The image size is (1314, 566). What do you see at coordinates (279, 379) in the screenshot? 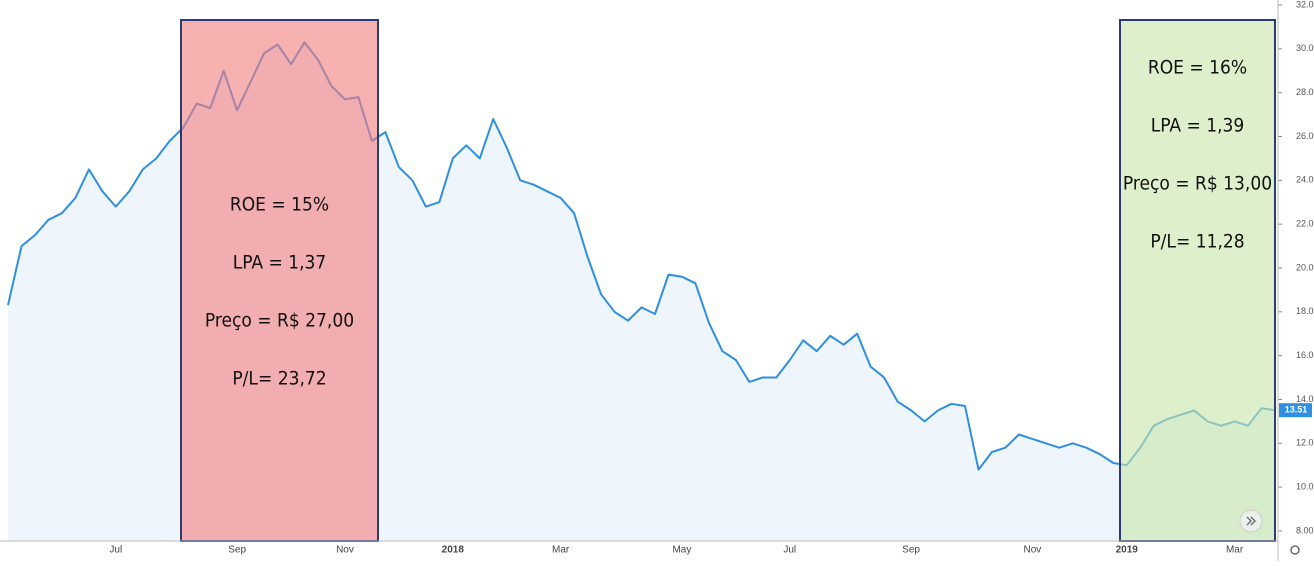
I see `annotation-text: P/L= 23,72` at bounding box center [279, 379].